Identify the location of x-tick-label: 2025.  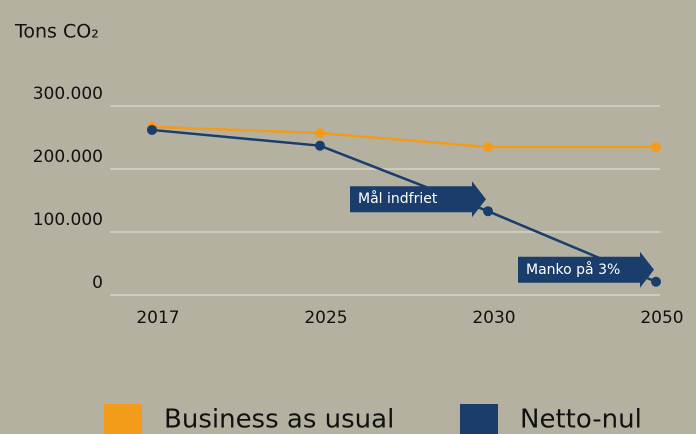
(325, 318).